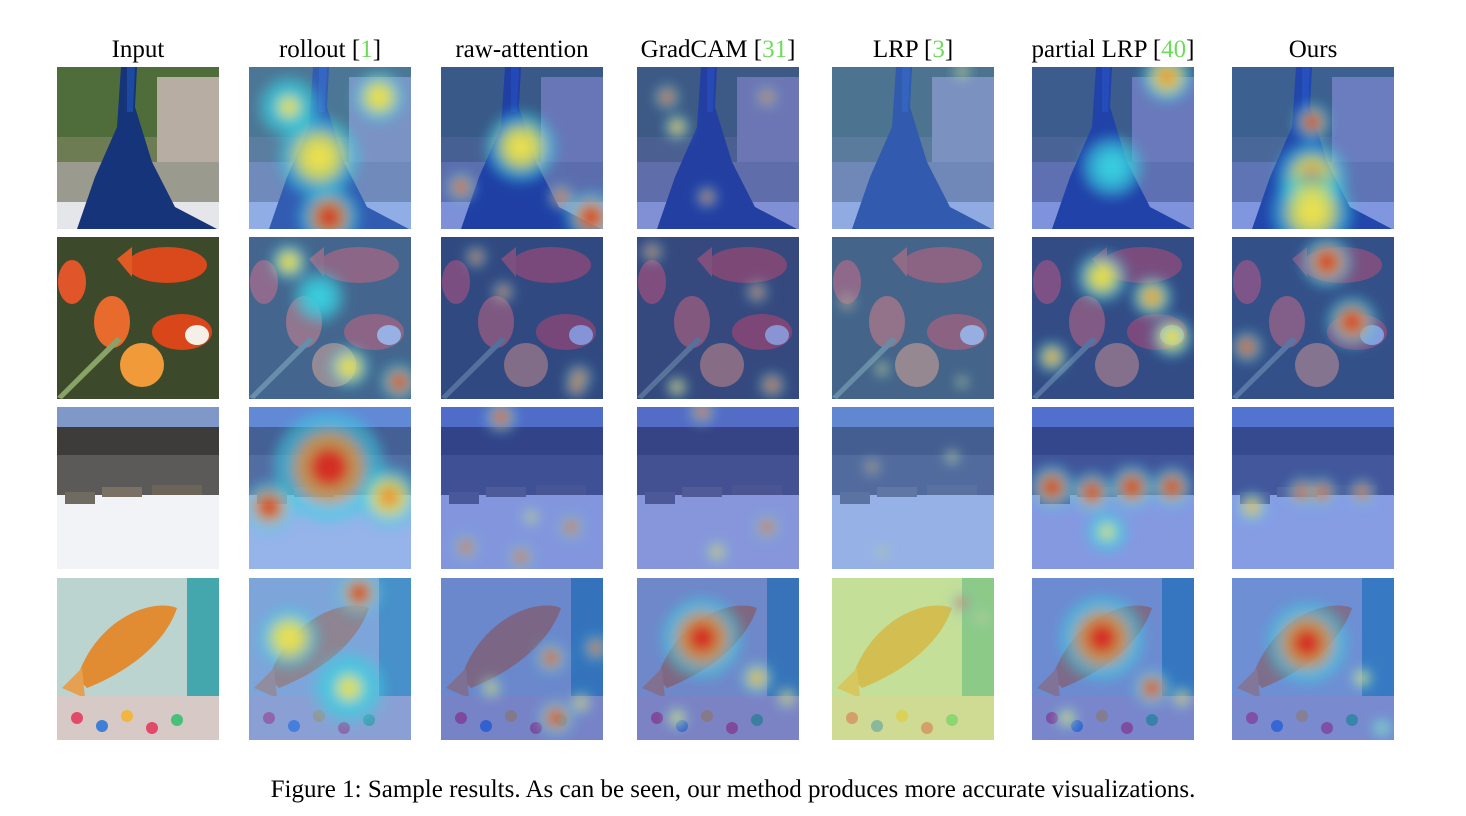  What do you see at coordinates (718, 318) in the screenshot?
I see `figure-image-goldfish-tulips-gradcam` at bounding box center [718, 318].